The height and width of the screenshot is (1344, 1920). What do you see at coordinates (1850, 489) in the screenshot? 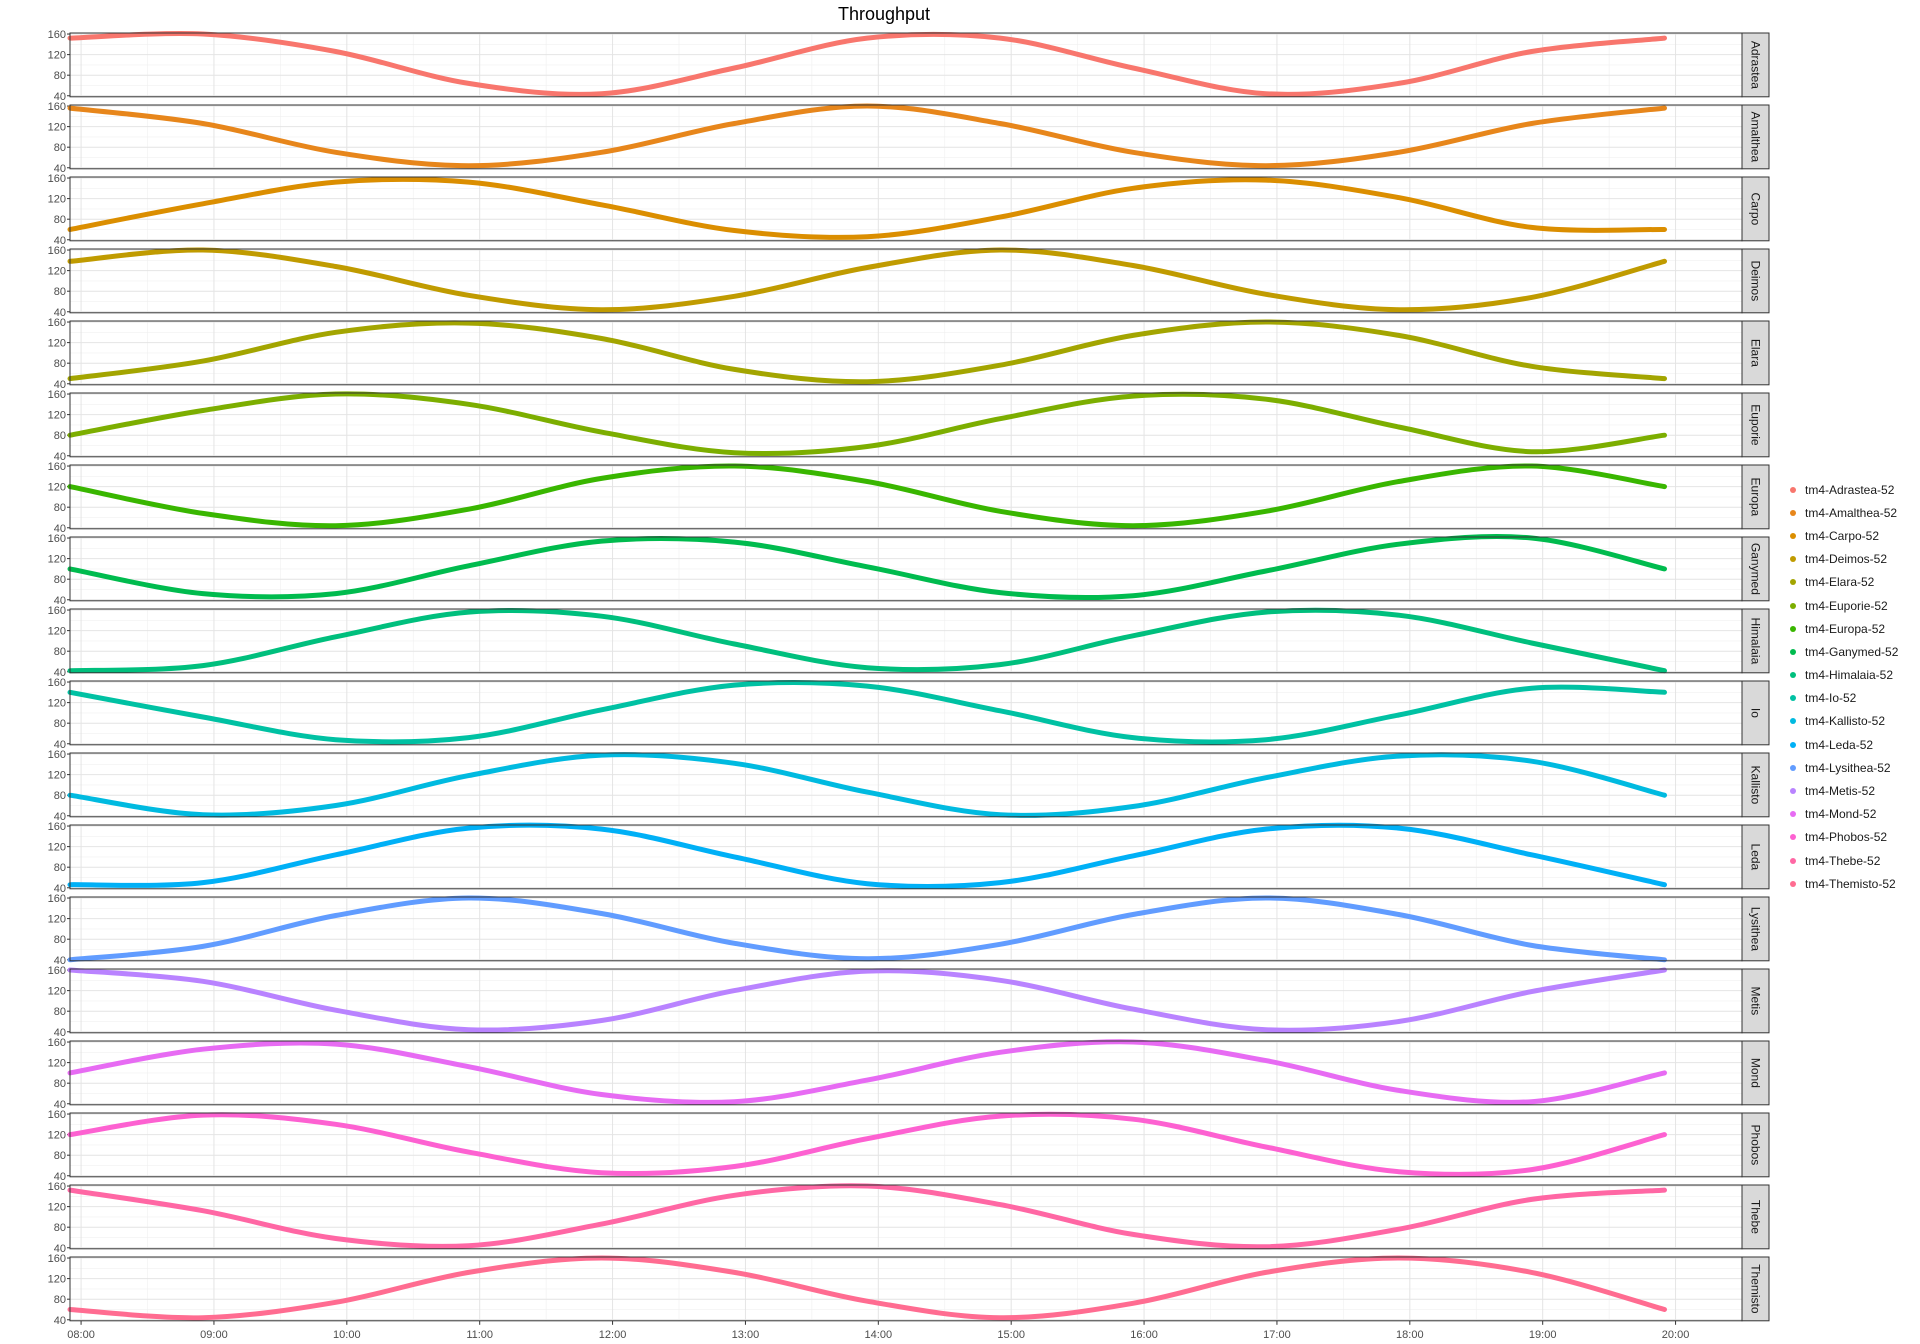
I see `legend-label: tm4-Adrastea-52` at bounding box center [1850, 489].